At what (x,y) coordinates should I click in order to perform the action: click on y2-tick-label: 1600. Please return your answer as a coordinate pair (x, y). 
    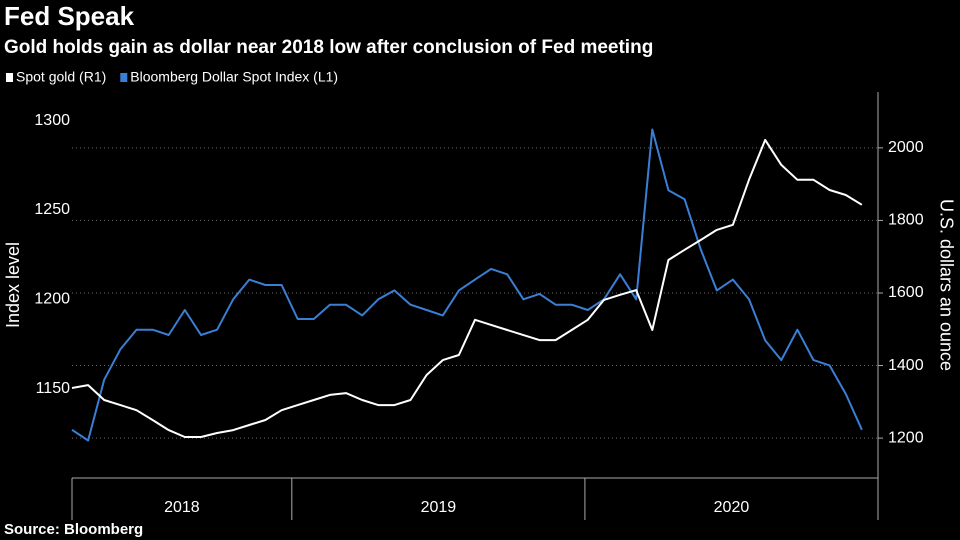
    Looking at the image, I should click on (906, 292).